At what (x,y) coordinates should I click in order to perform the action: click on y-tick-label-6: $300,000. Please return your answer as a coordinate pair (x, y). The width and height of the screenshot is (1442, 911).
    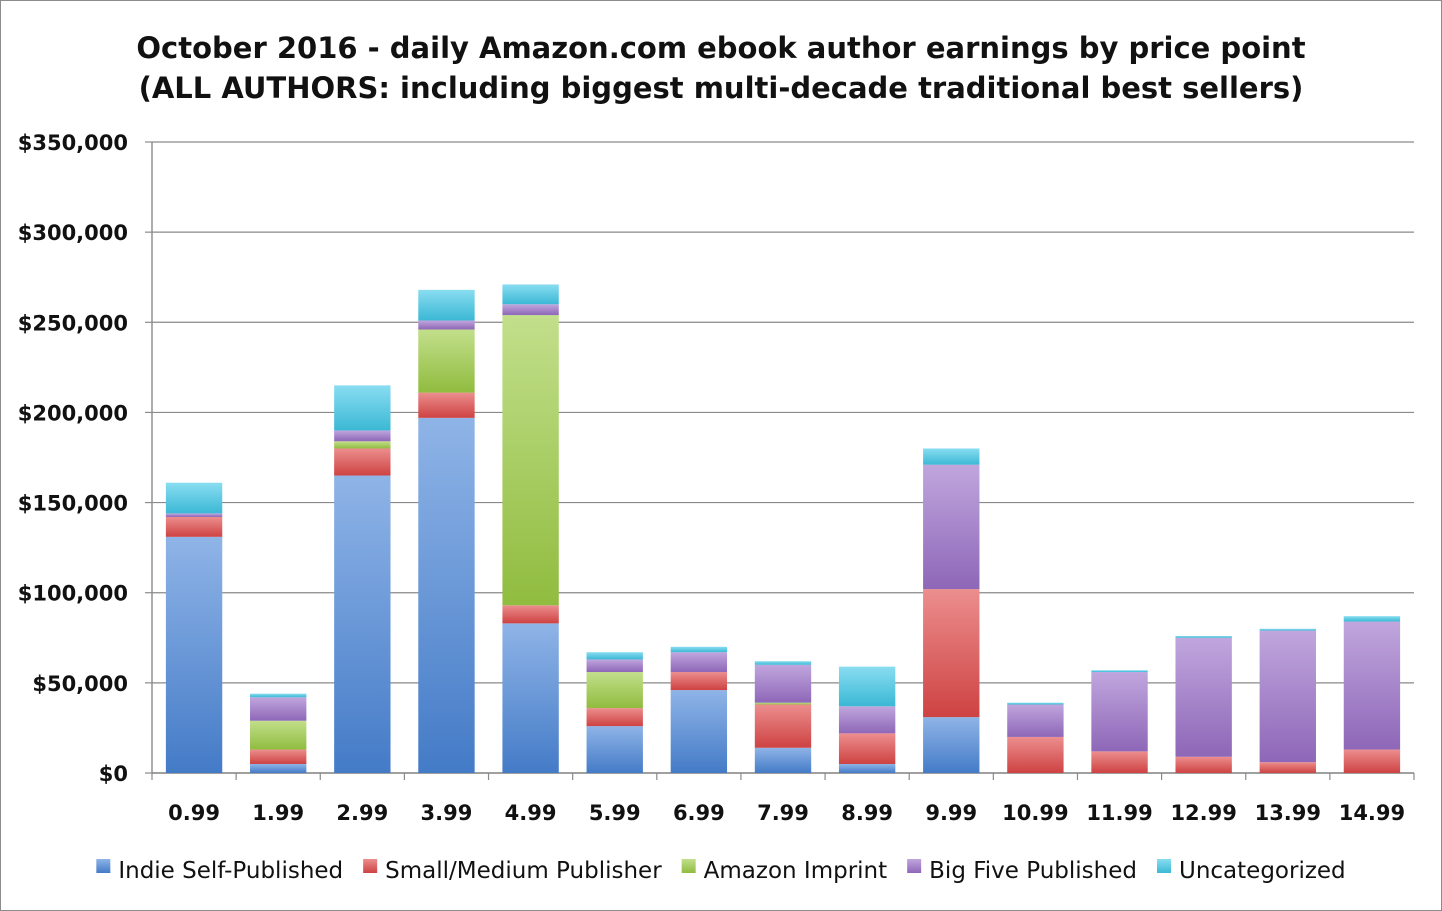
    Looking at the image, I should click on (73, 233).